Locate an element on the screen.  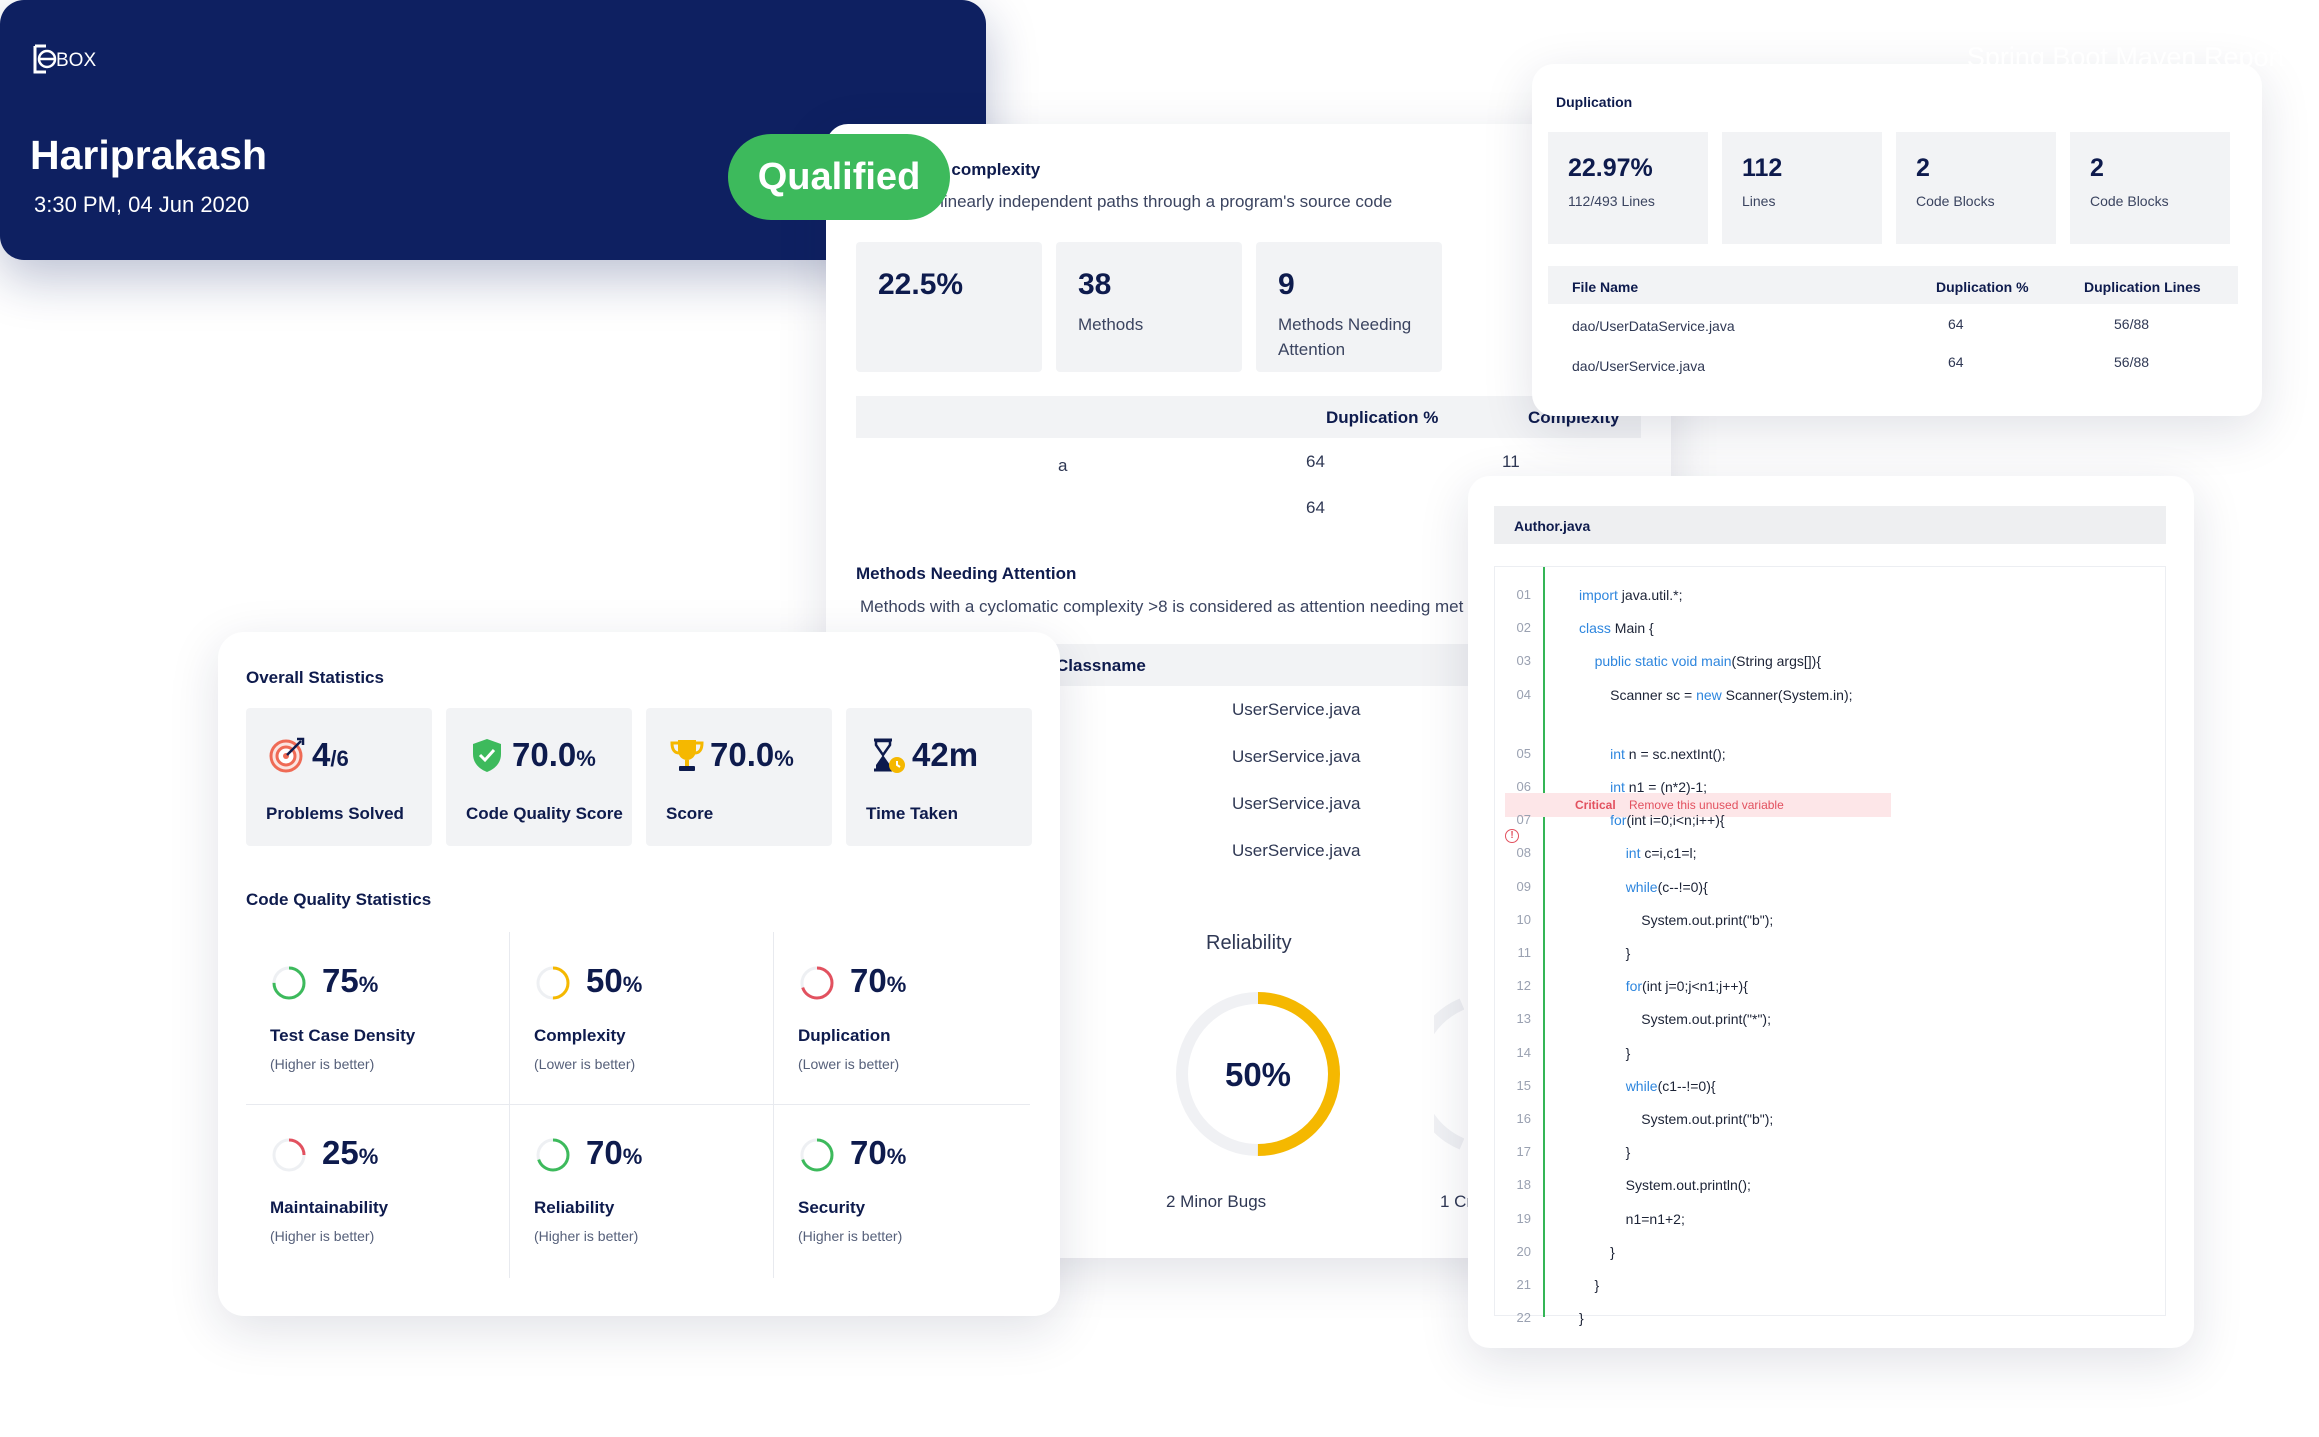
table-cell-duplication: 64 is located at coordinates (1315, 507).